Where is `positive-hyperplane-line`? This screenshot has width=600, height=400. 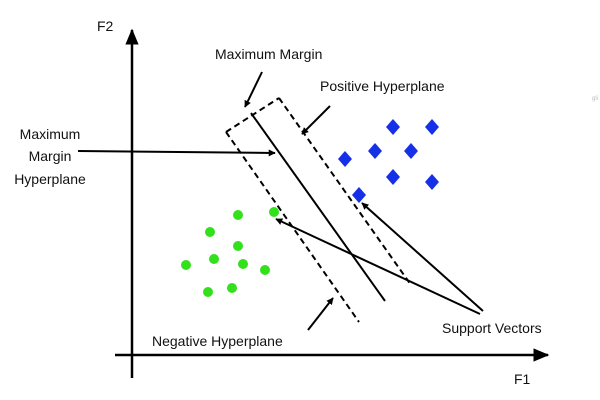 positive-hyperplane-line is located at coordinates (345, 191).